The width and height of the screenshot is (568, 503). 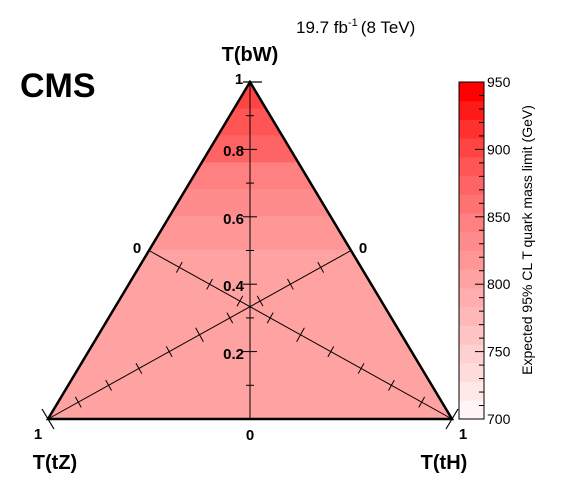 I want to click on energy-label: (8 TeV), so click(x=388, y=27).